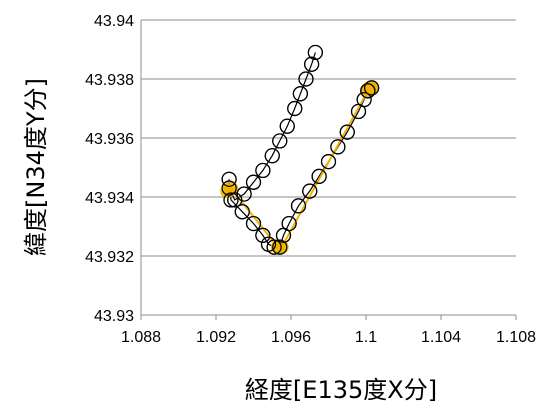  What do you see at coordinates (141, 337) in the screenshot?
I see `x-tick-label: 1.088` at bounding box center [141, 337].